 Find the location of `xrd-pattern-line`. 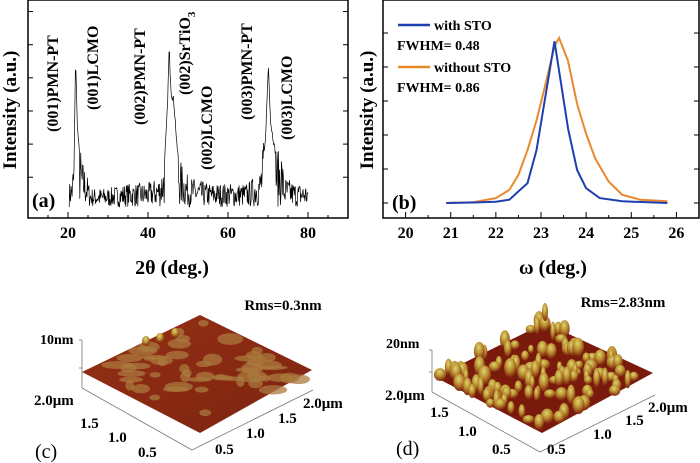

xrd-pattern-line is located at coordinates (188, 129).